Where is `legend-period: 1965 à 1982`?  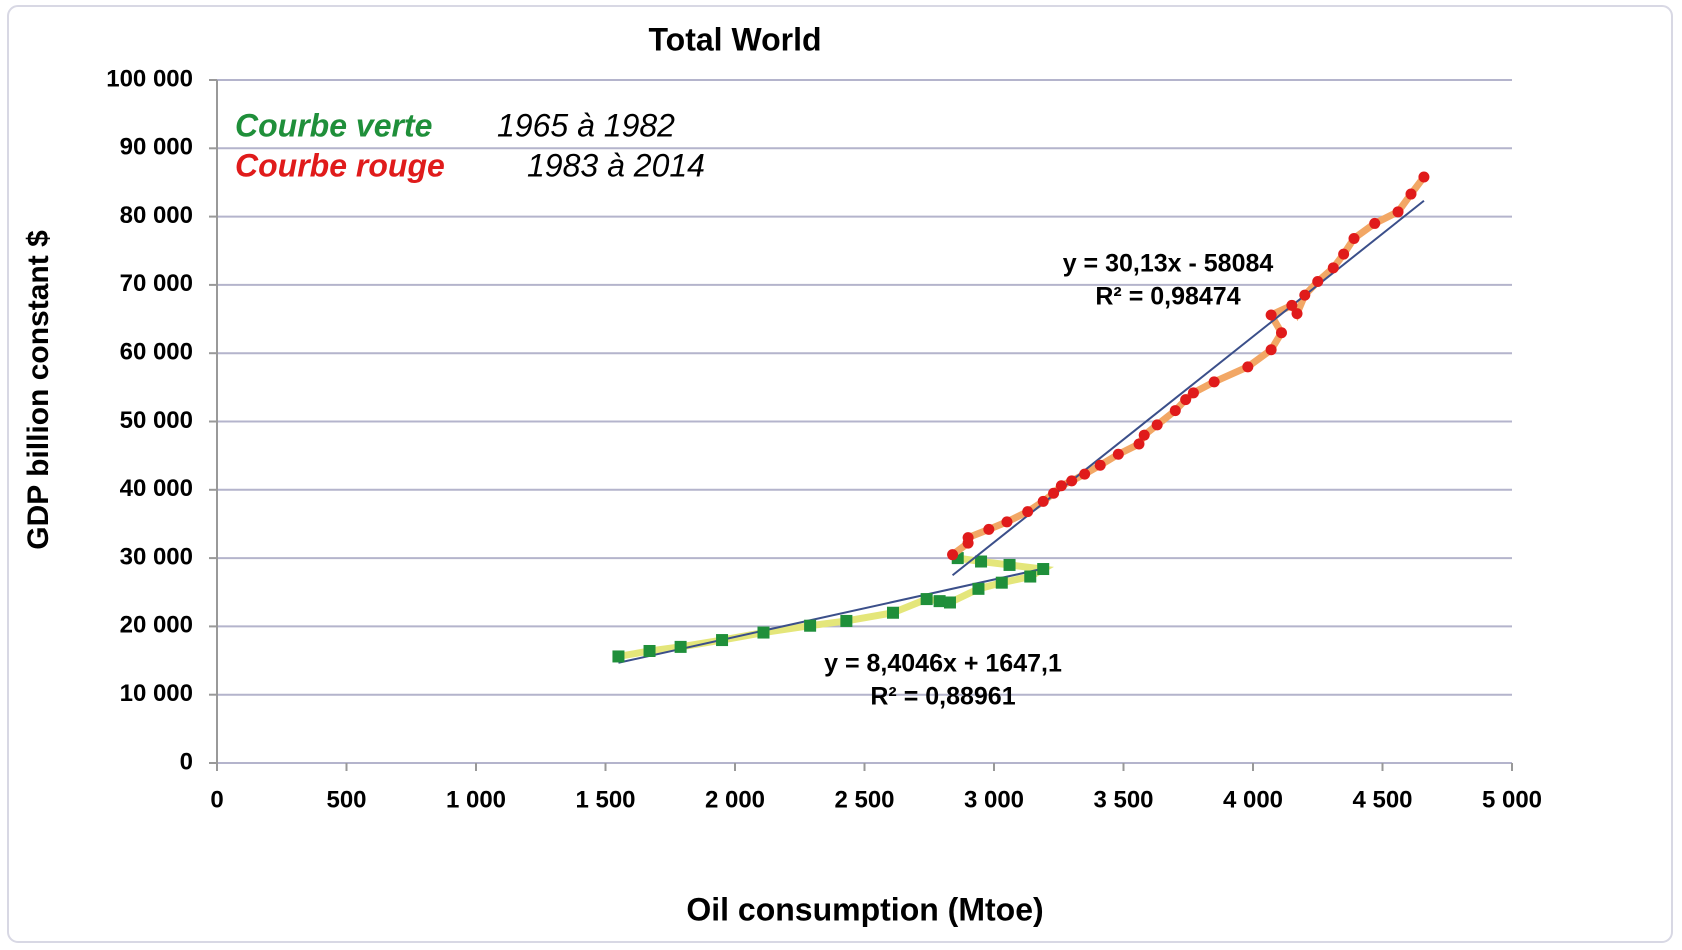 legend-period: 1965 à 1982 is located at coordinates (586, 125).